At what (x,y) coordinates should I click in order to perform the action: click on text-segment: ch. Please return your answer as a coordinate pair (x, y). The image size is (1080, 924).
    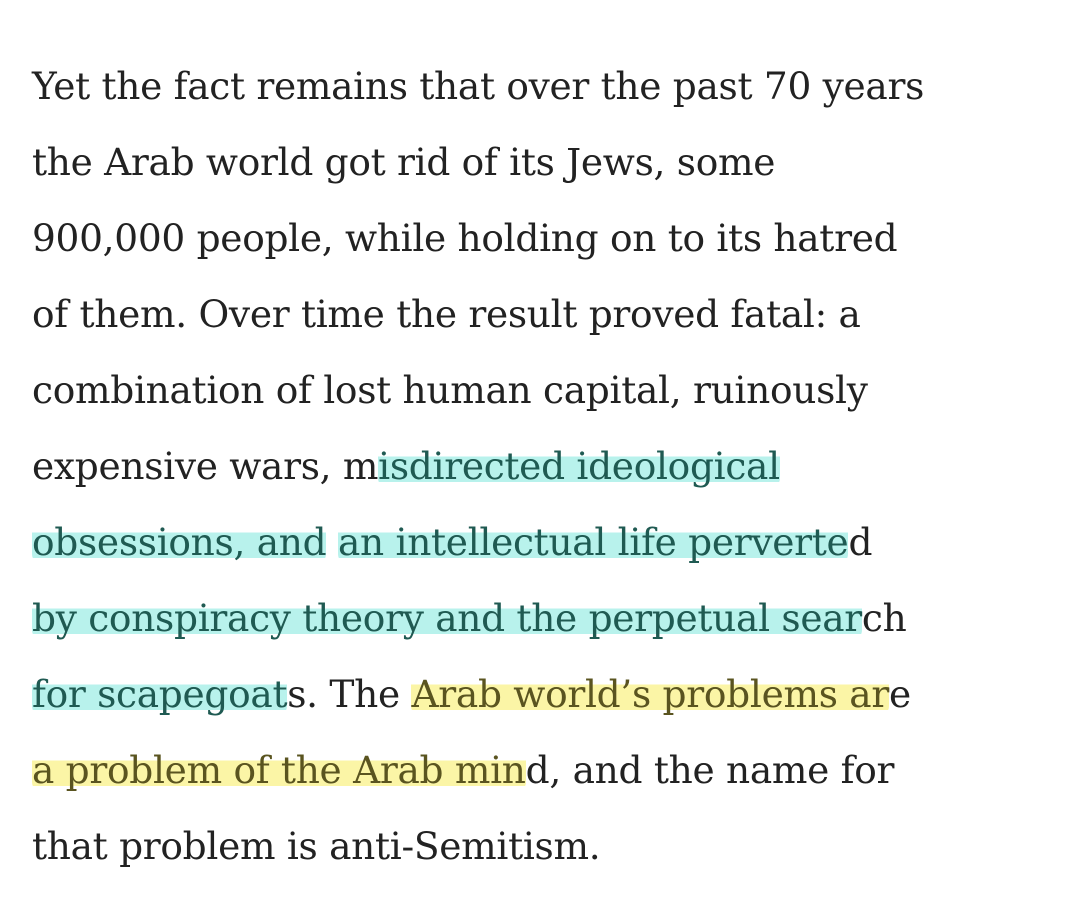
    Looking at the image, I should click on (884, 618).